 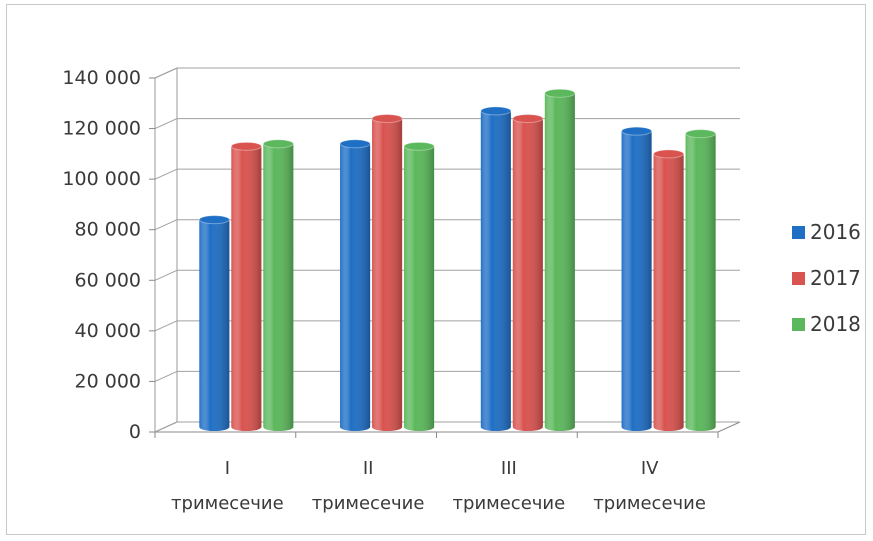 I want to click on y-tick-label: 80 000, so click(x=108, y=230).